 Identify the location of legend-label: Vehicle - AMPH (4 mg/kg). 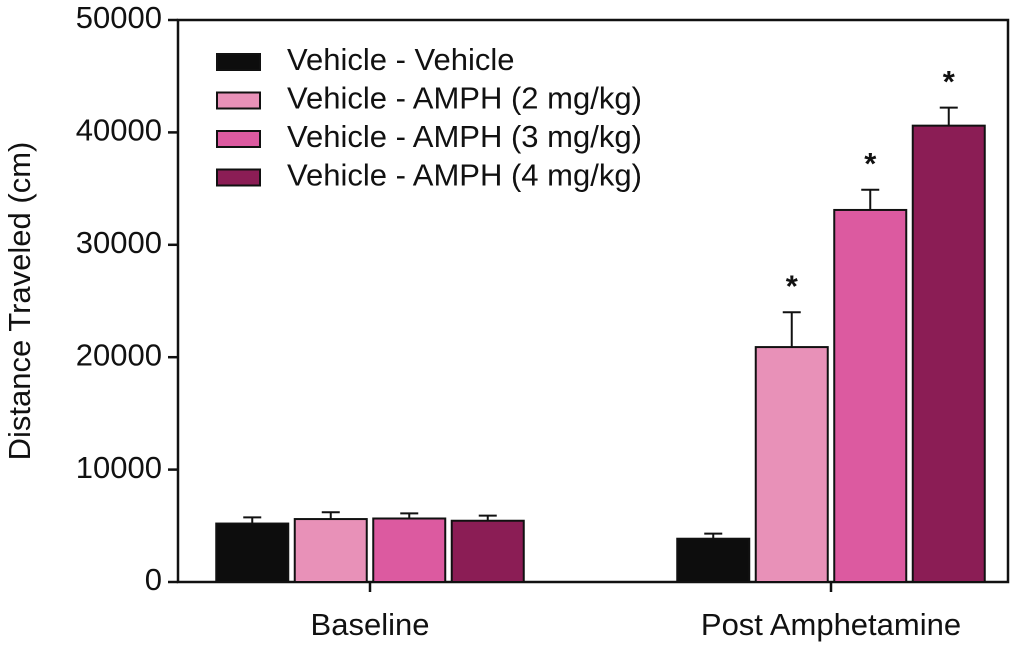
(464, 175).